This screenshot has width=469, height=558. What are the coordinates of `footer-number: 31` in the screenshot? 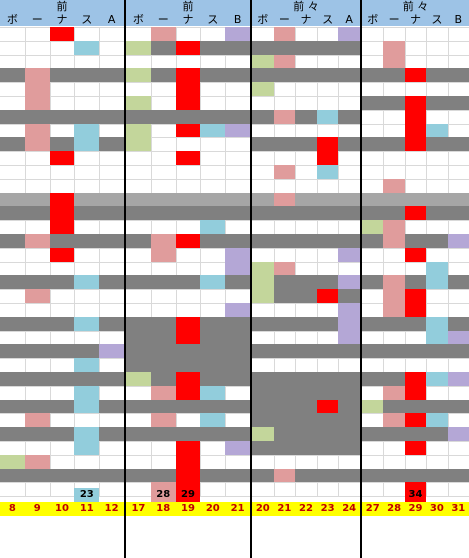 It's located at (458, 509).